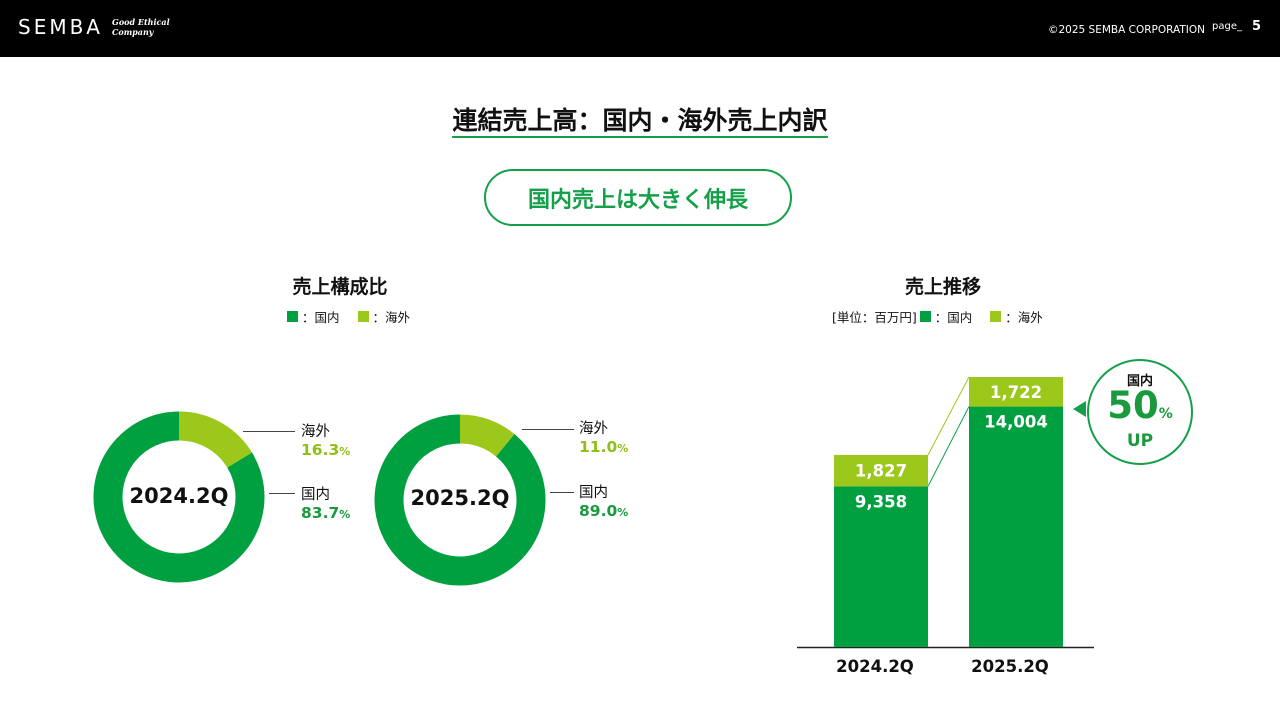 Image resolution: width=1280 pixels, height=720 pixels. I want to click on data-label-overseas: 1,827, so click(881, 471).